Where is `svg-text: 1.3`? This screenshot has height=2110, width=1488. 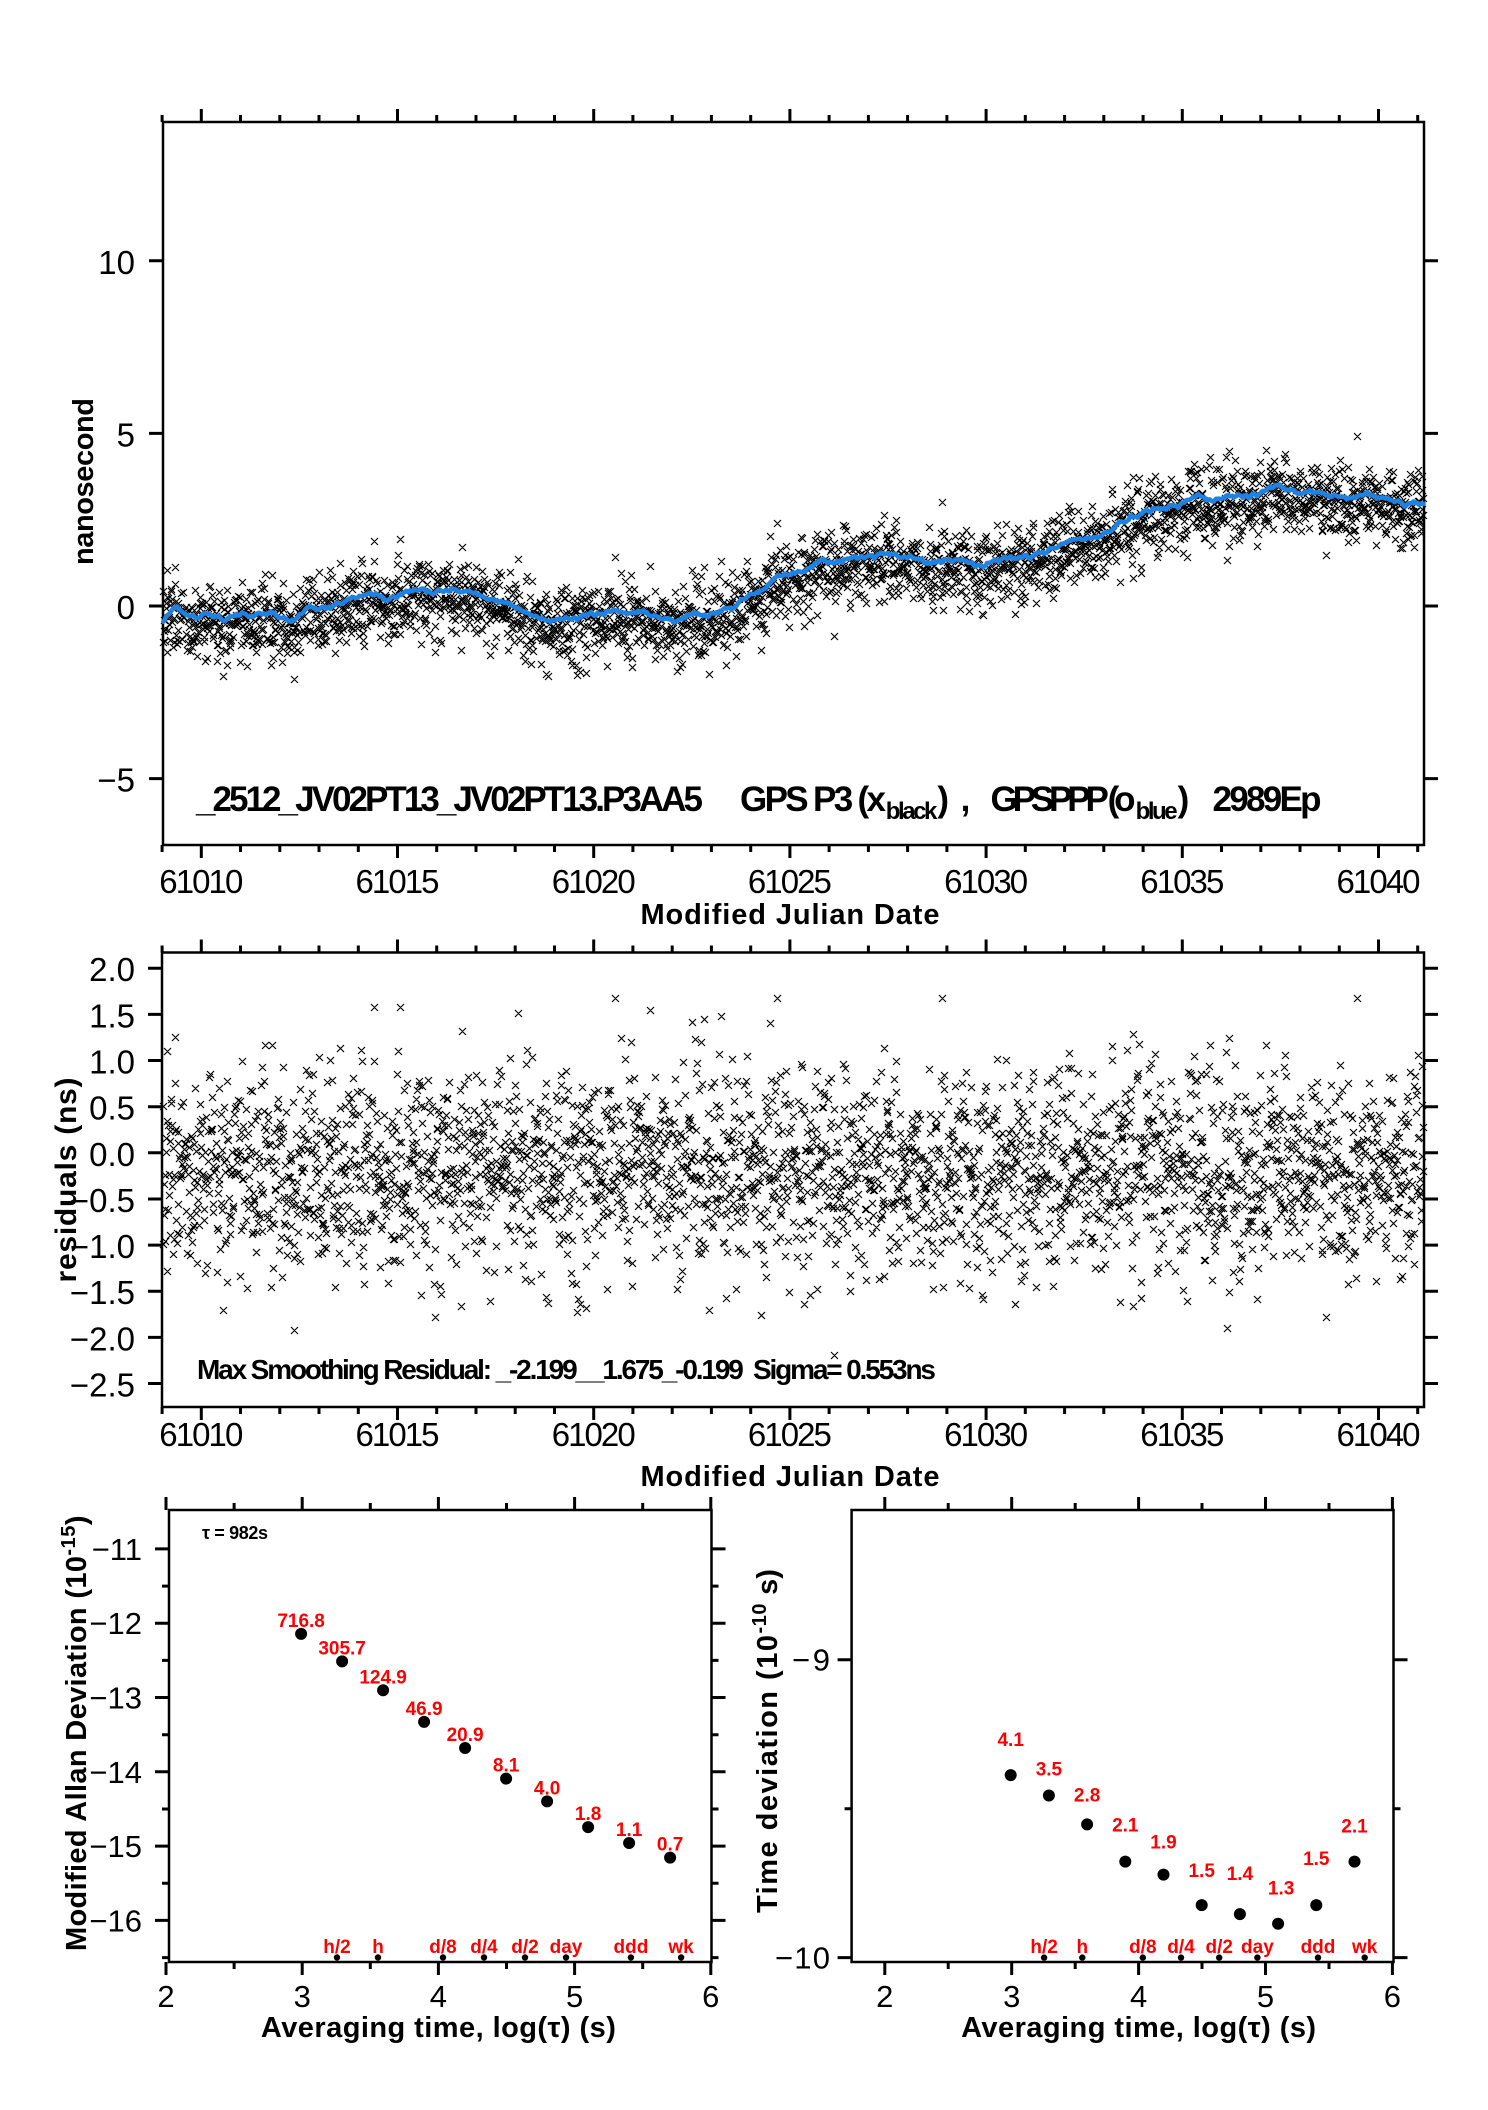 svg-text: 1.3 is located at coordinates (1281, 1889).